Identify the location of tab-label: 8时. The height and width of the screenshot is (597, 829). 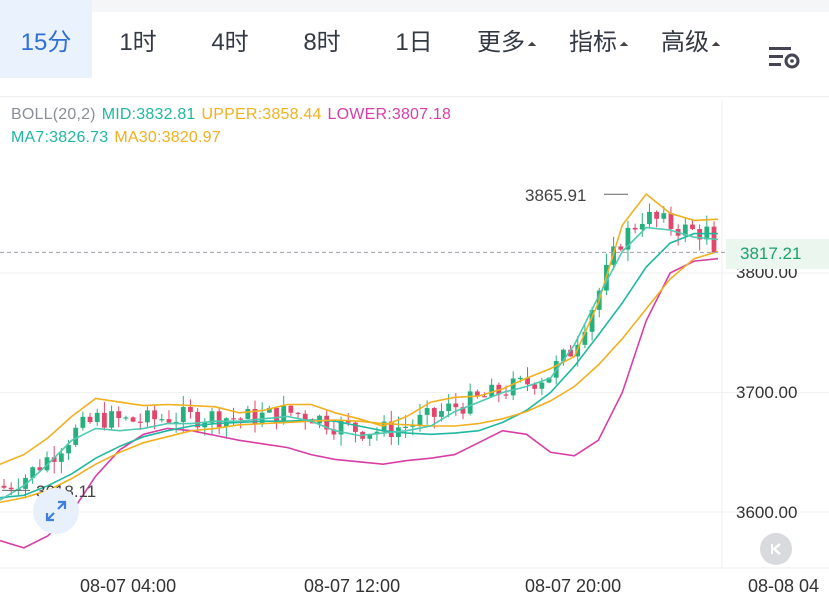
(322, 42).